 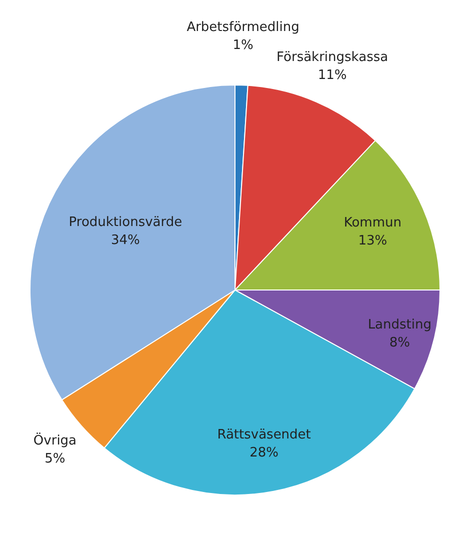 What do you see at coordinates (373, 240) in the screenshot?
I see `data-label: 13%` at bounding box center [373, 240].